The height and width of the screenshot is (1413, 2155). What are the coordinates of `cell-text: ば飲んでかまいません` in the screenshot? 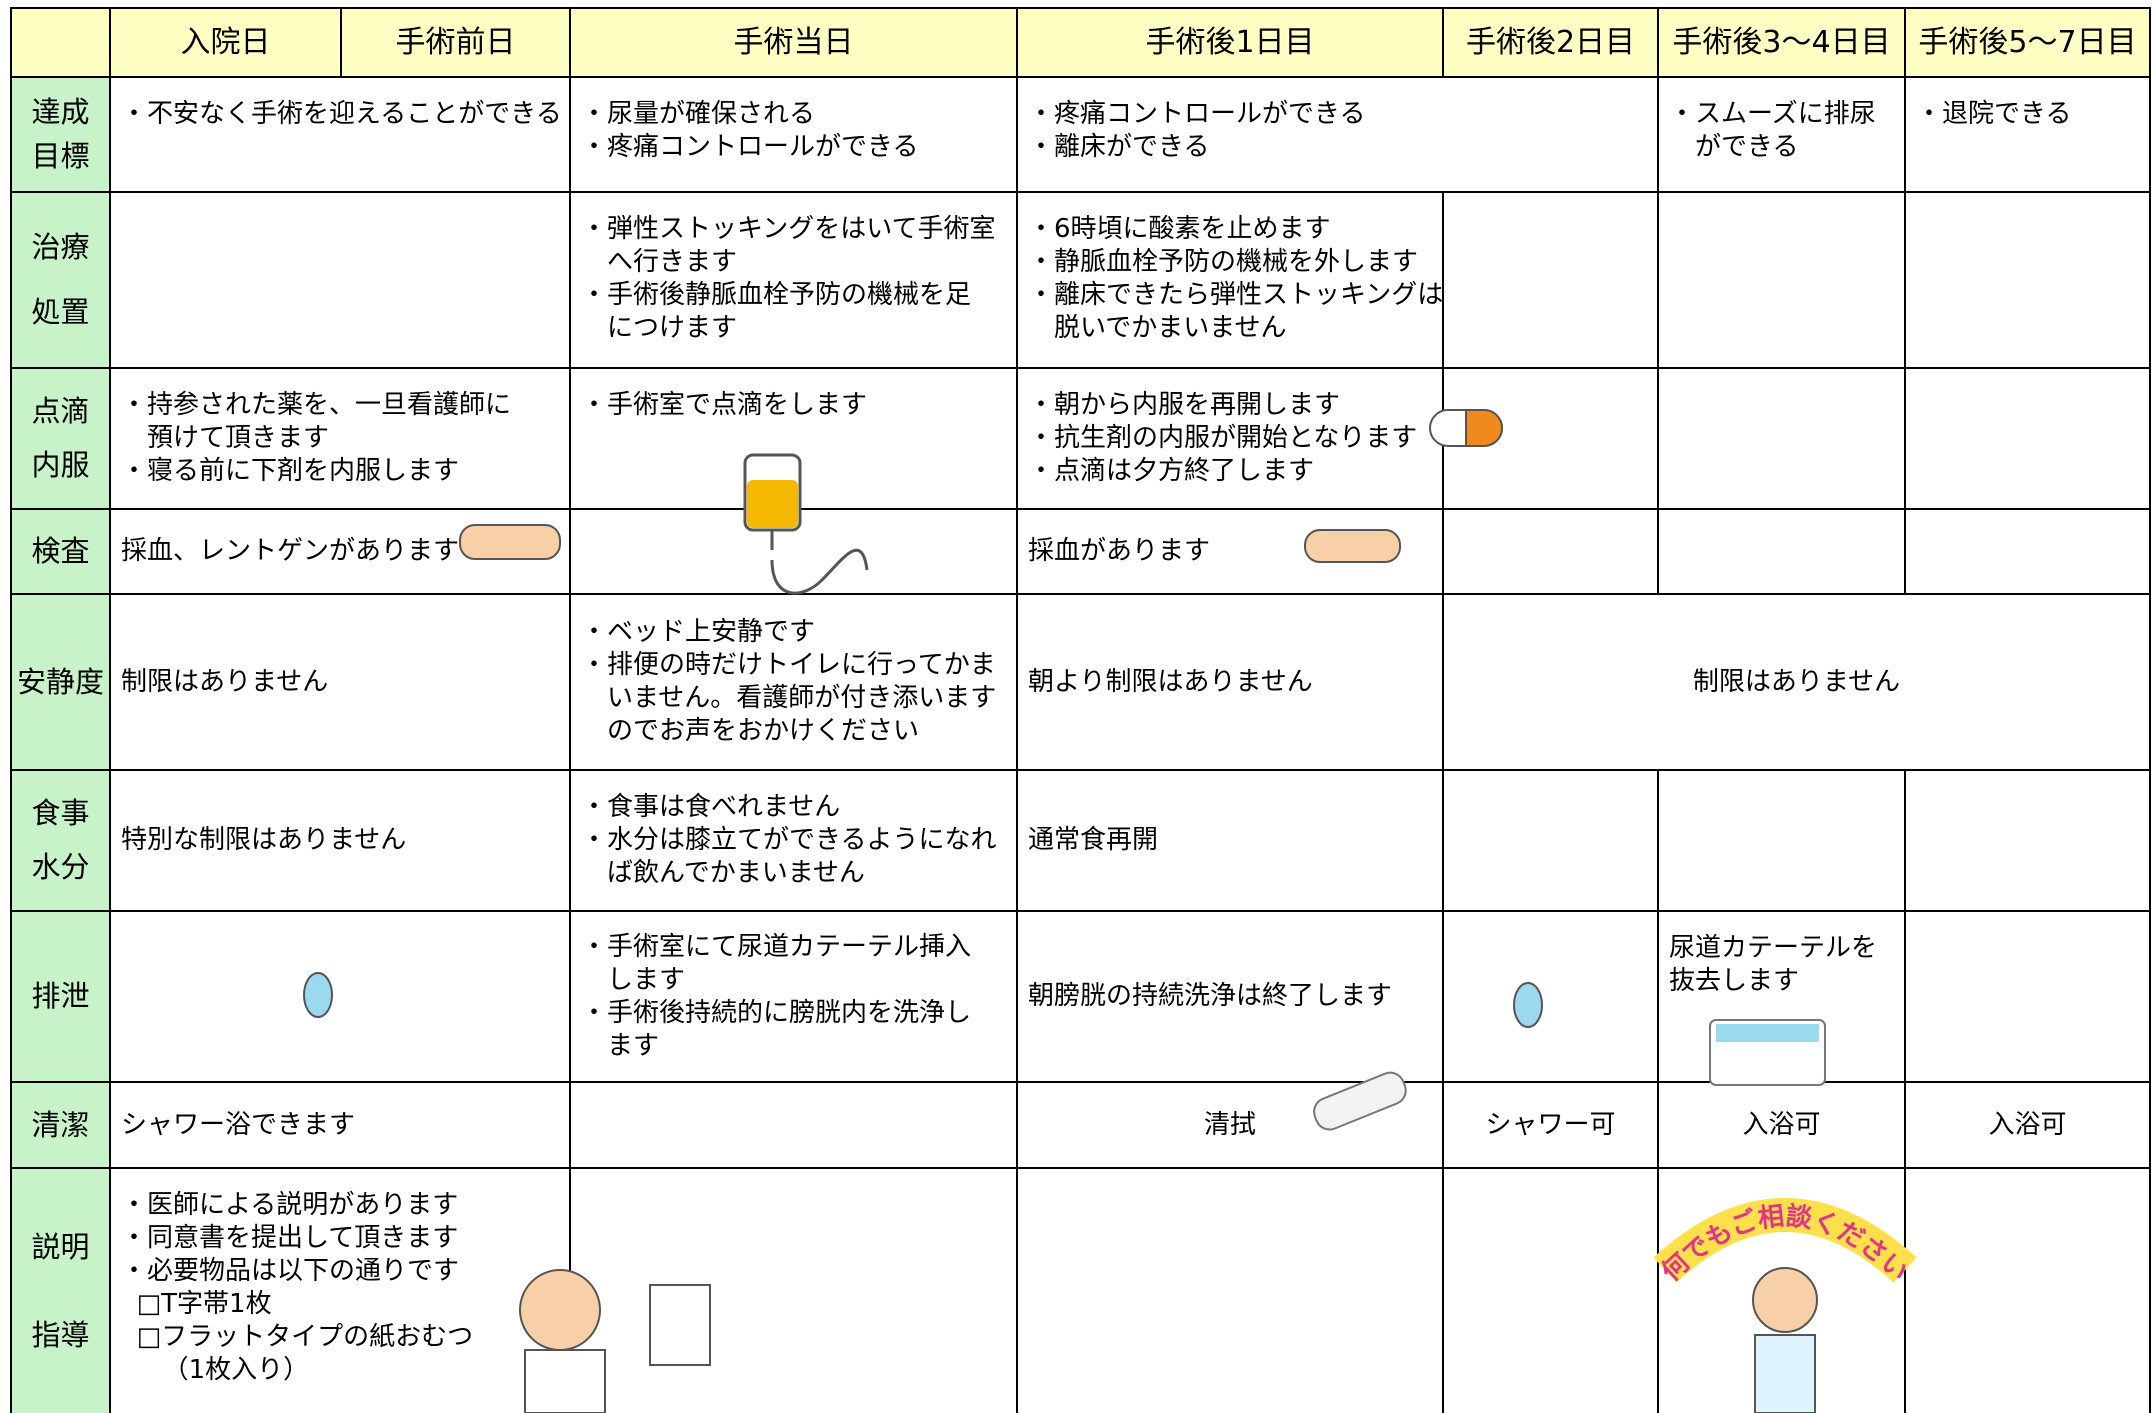 It's located at (736, 873).